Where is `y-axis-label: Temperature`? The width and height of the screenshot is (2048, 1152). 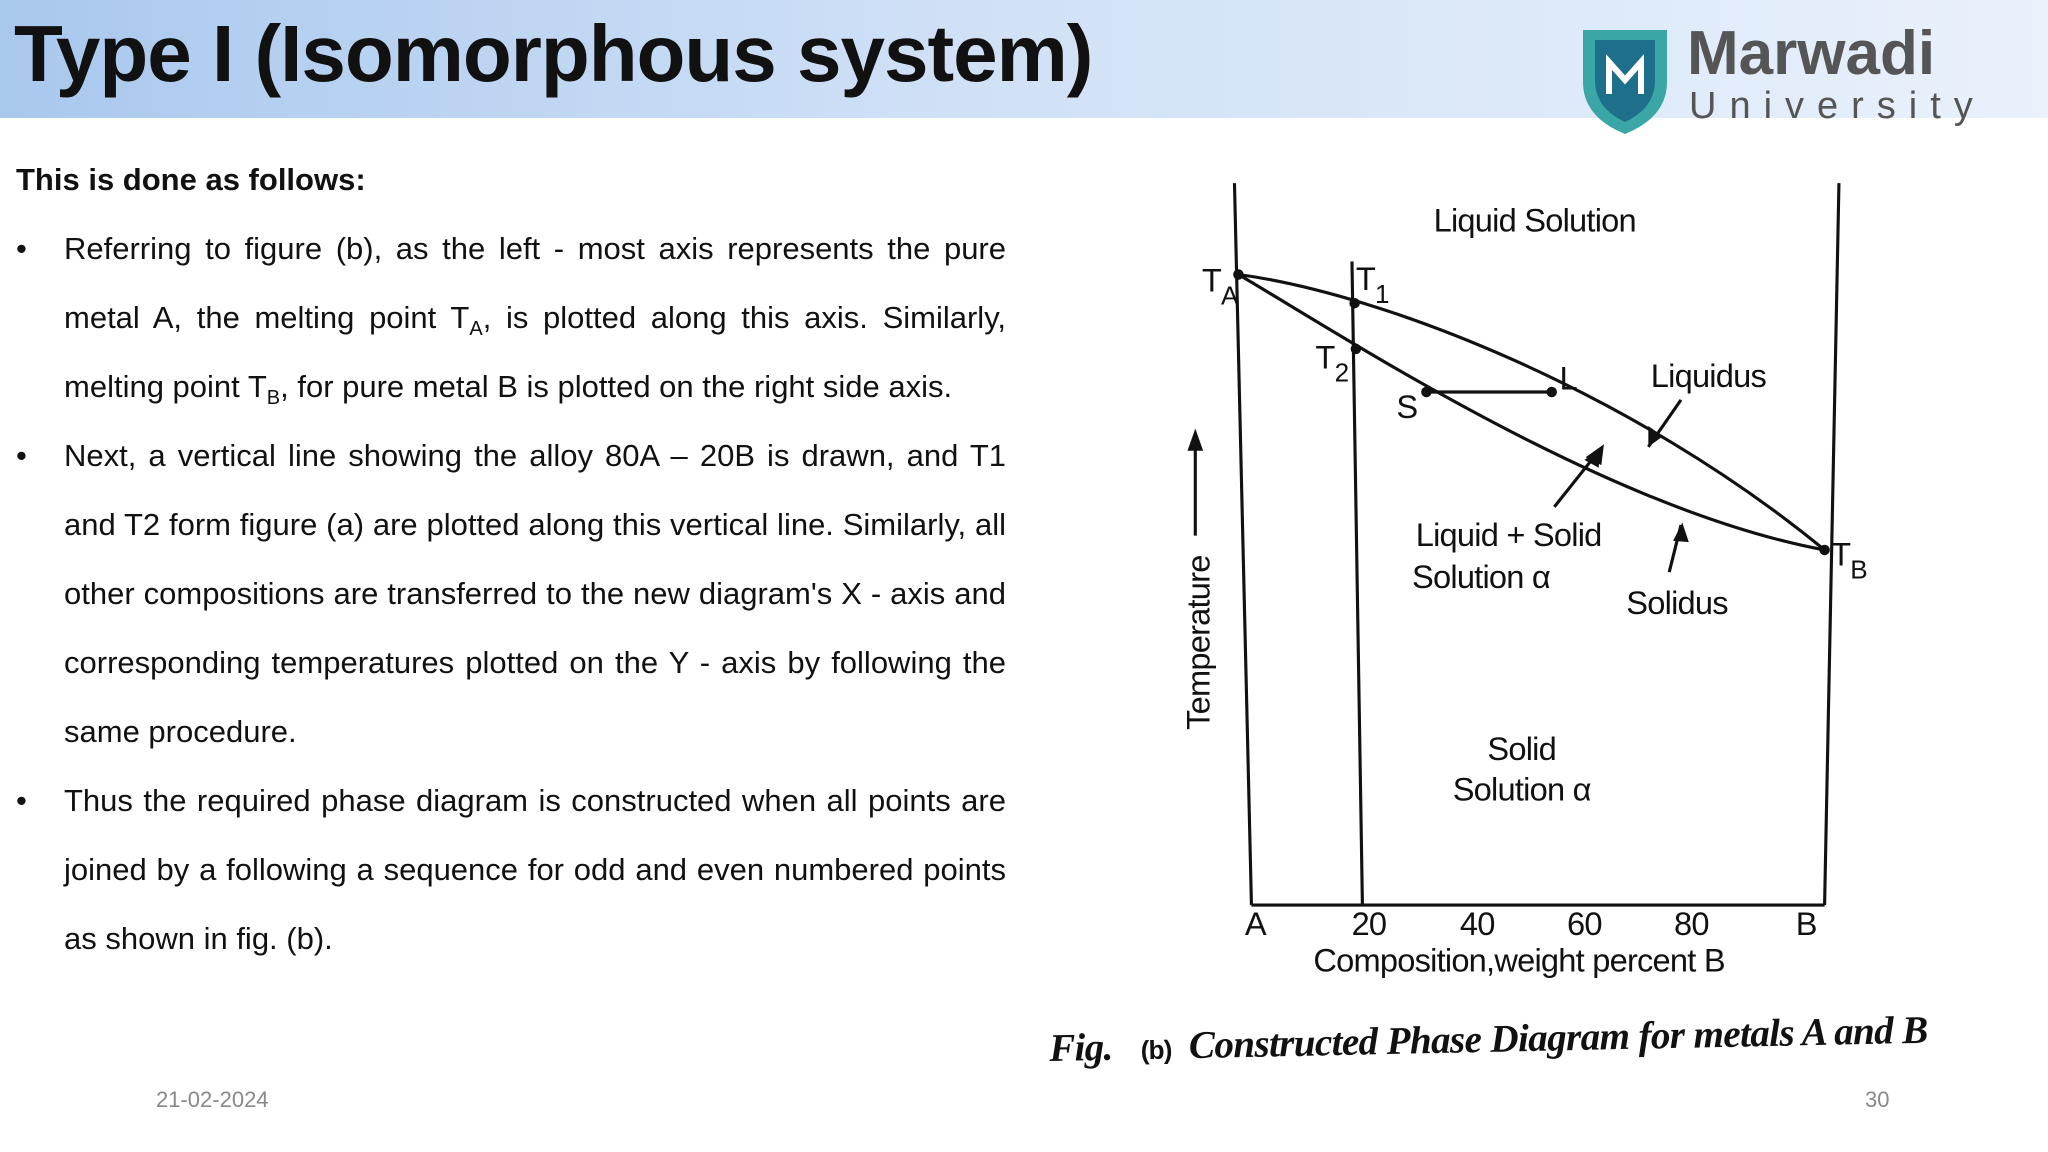 y-axis-label: Temperature is located at coordinates (1198, 642).